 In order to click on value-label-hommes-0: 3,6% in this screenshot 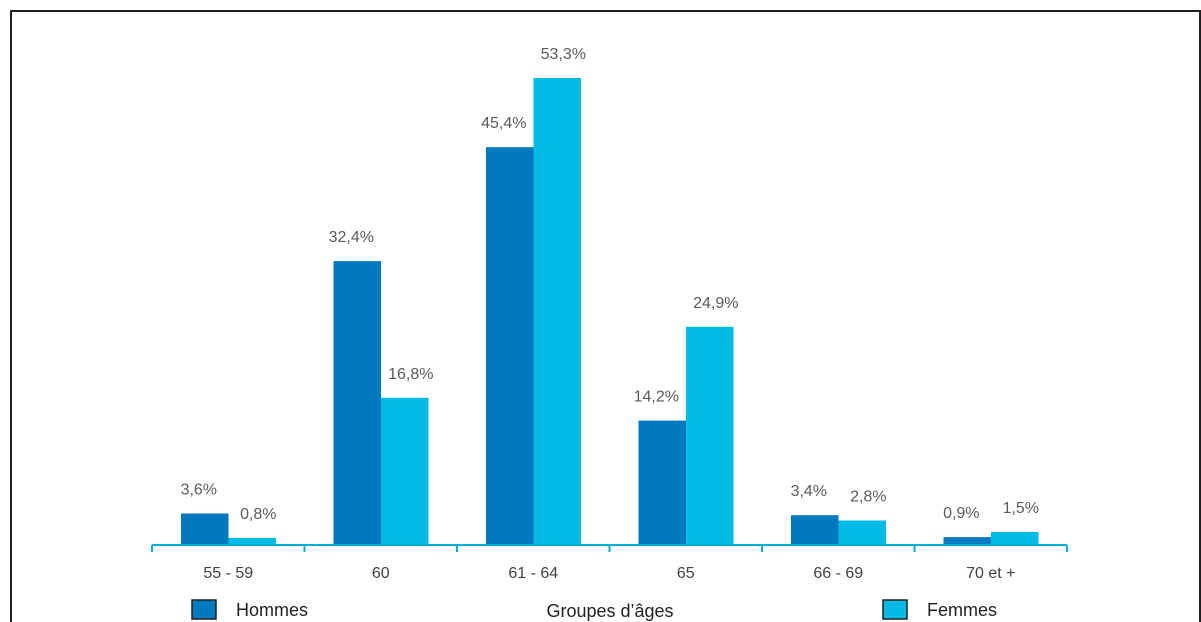, I will do `click(199, 490)`.